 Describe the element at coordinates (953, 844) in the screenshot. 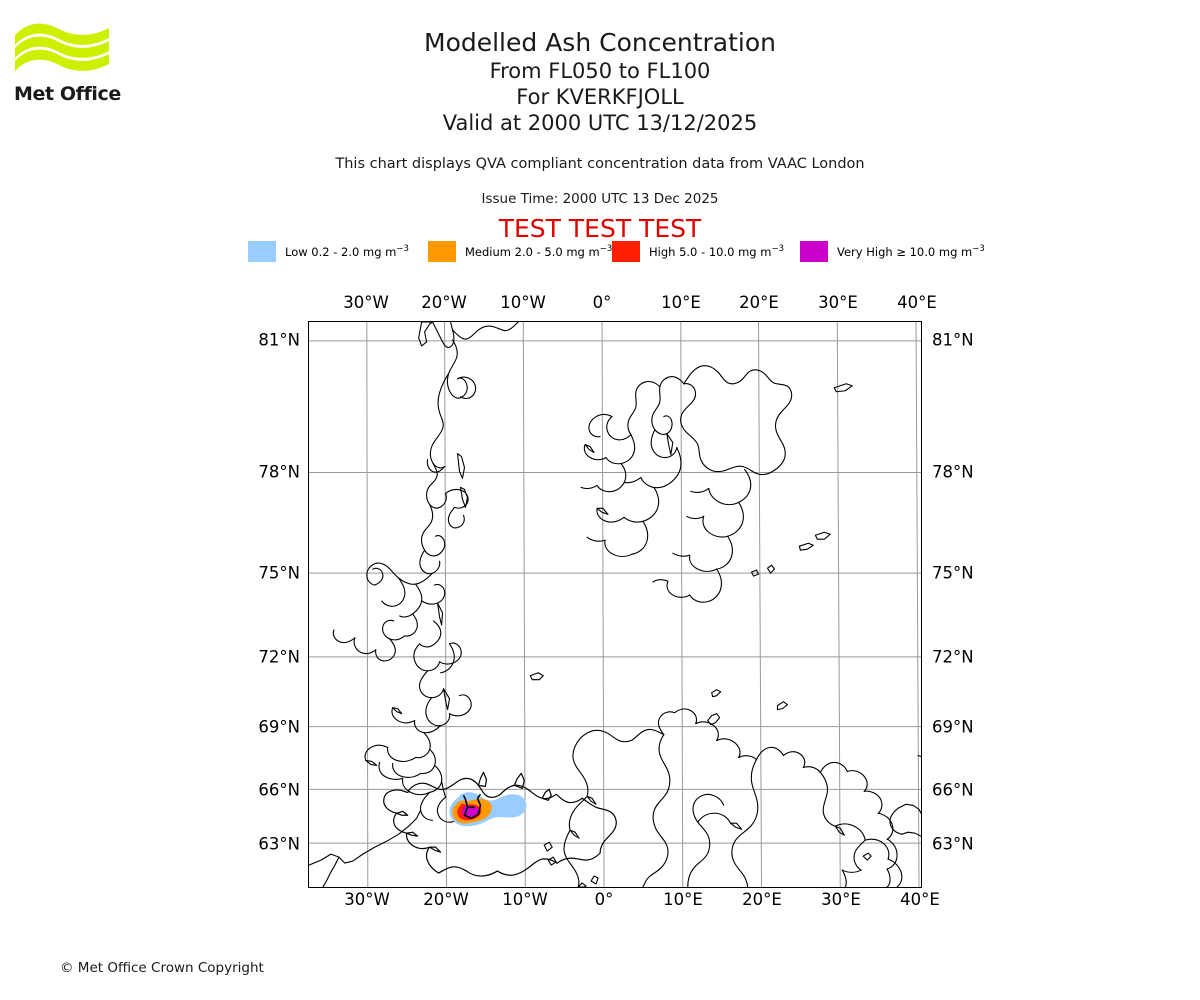

I see `lat-tick-right-63°N: 63°N` at that location.